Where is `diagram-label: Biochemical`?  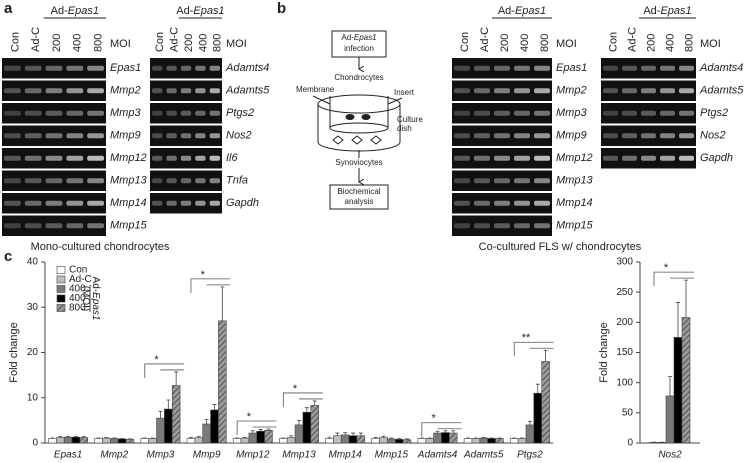 diagram-label: Biochemical is located at coordinates (358, 191).